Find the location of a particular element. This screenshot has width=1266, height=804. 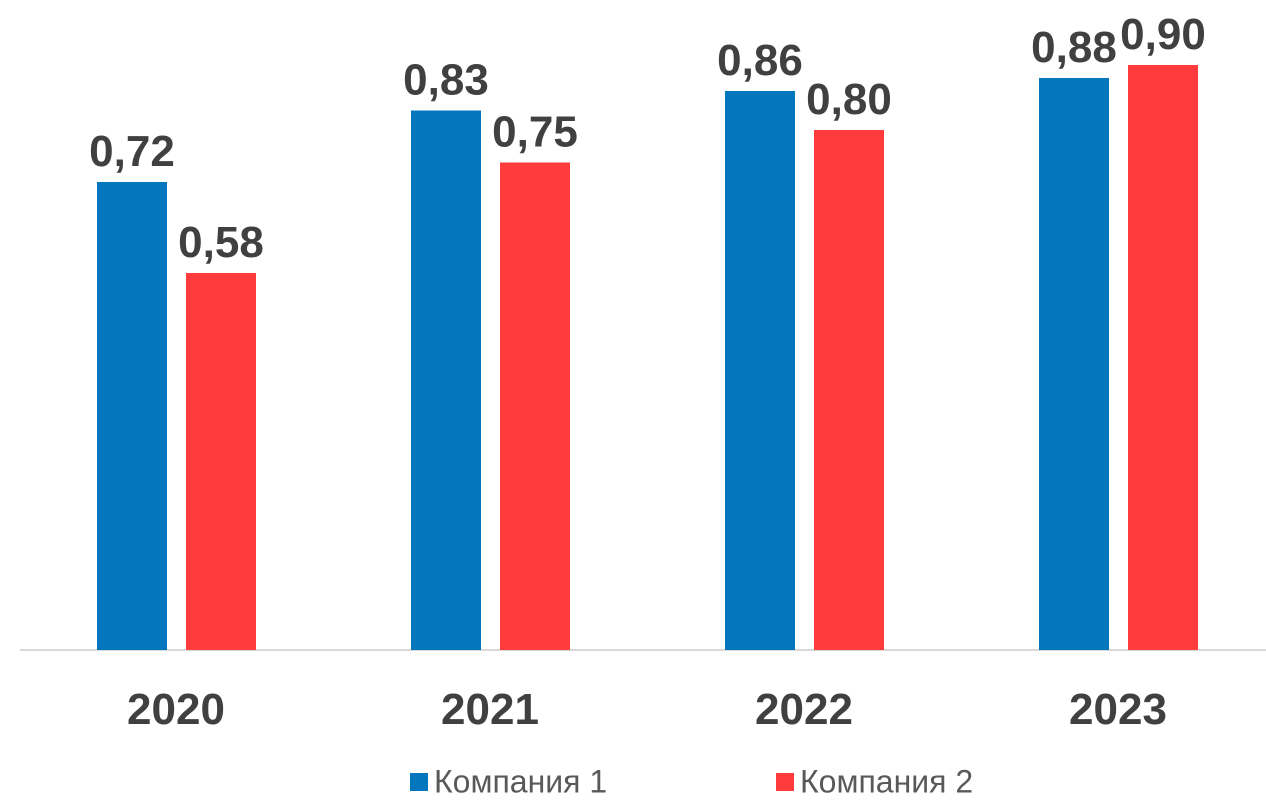

data-label: 0,90 is located at coordinates (1163, 34).